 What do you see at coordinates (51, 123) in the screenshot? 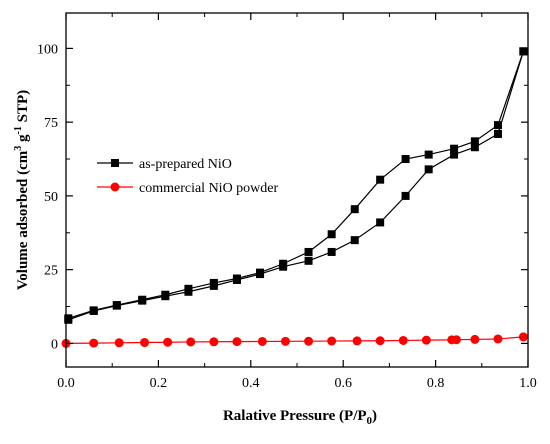
I see `y-tick-label: 75` at bounding box center [51, 123].